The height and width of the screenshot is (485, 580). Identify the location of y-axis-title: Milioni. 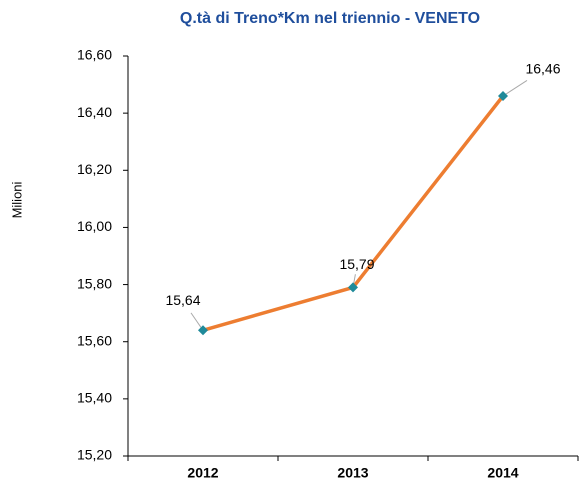
(16, 199).